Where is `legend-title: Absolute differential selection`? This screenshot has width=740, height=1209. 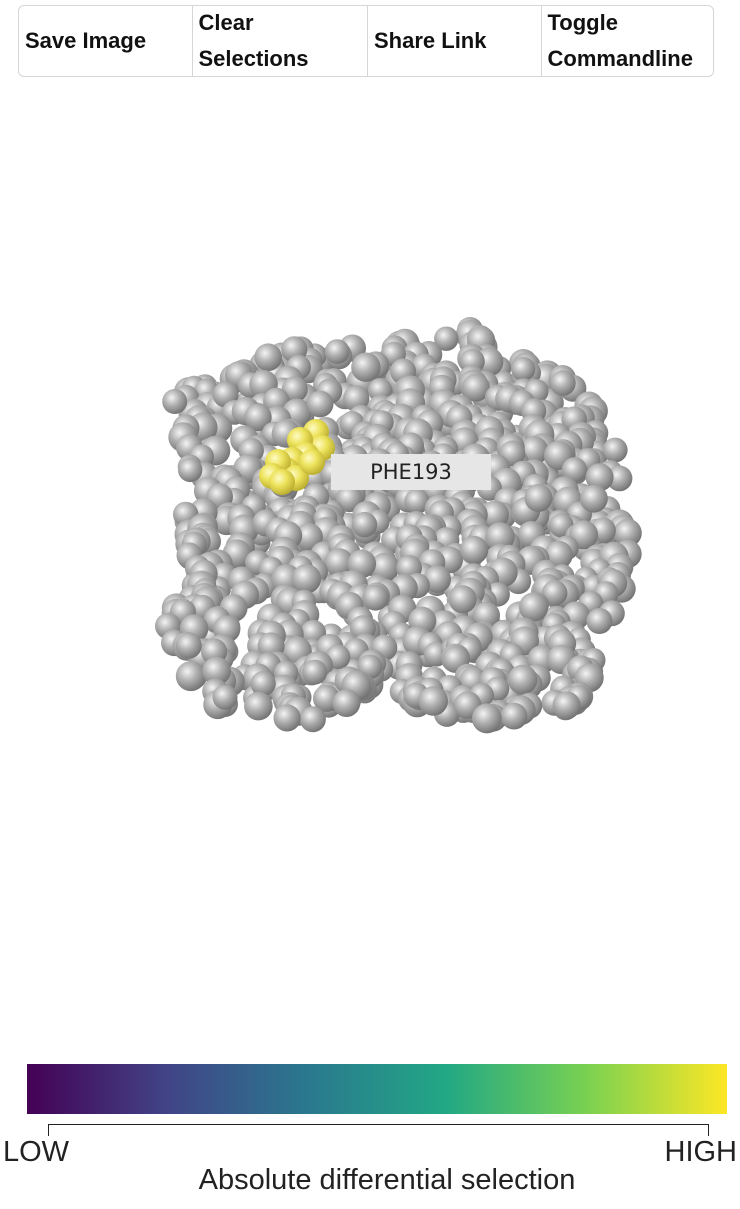 legend-title: Absolute differential selection is located at coordinates (387, 1180).